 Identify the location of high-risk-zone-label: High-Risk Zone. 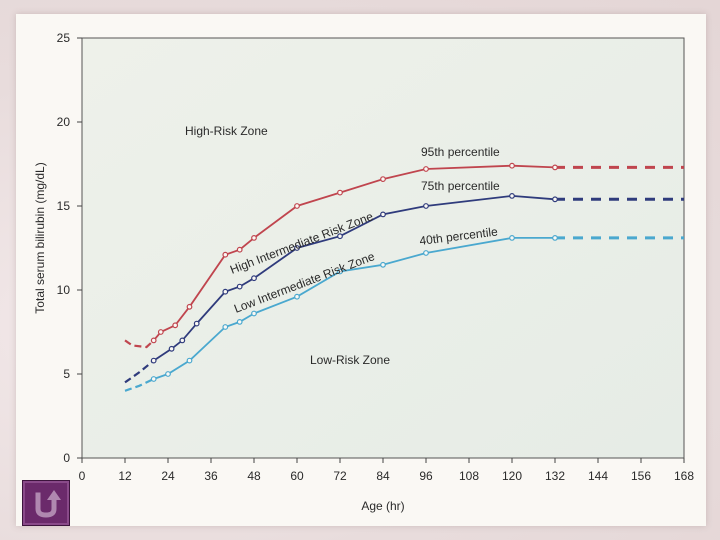
(226, 131).